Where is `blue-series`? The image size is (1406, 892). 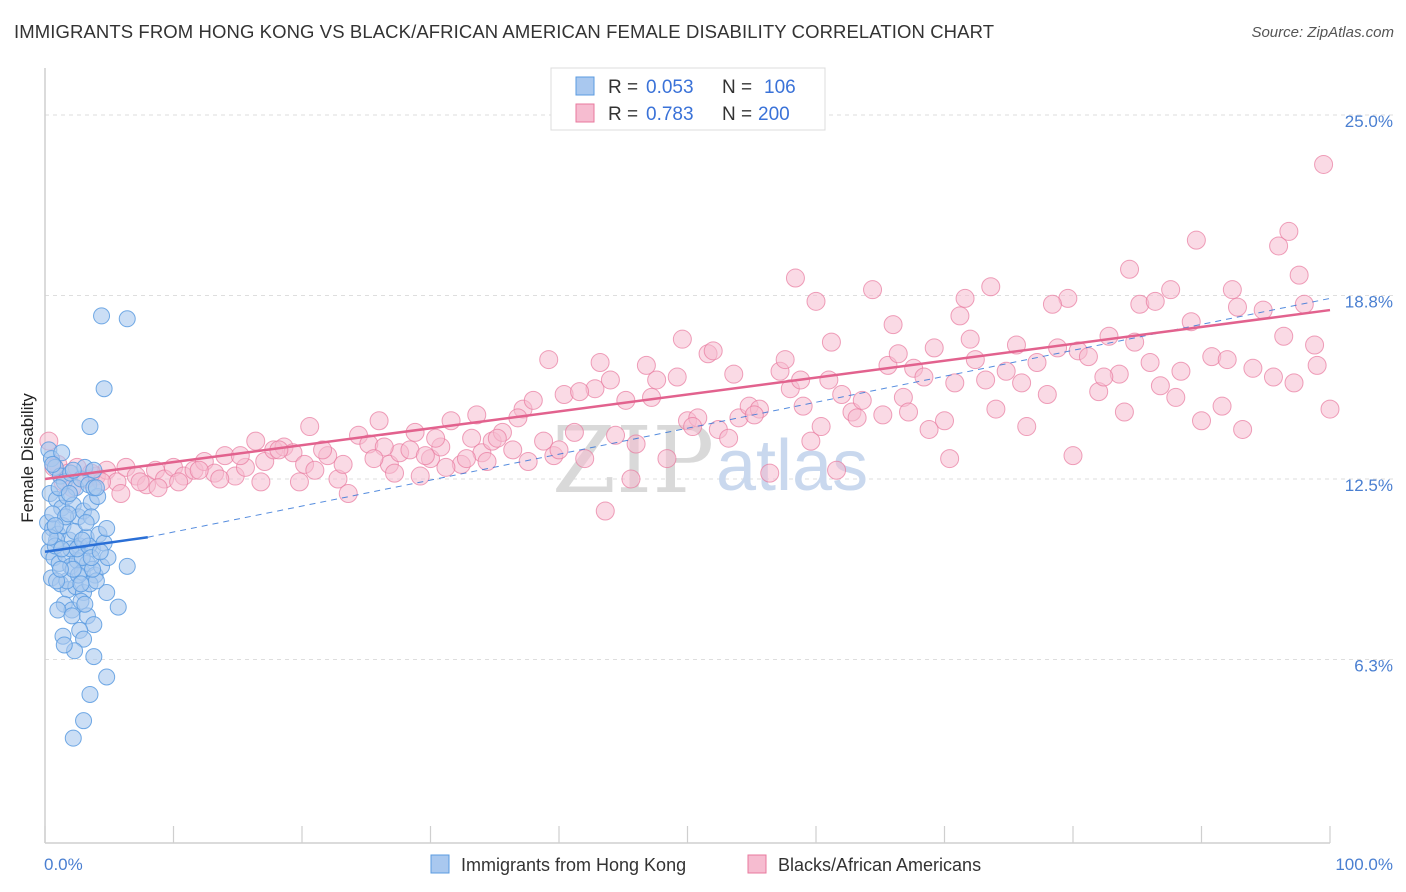 blue-series is located at coordinates (87, 527).